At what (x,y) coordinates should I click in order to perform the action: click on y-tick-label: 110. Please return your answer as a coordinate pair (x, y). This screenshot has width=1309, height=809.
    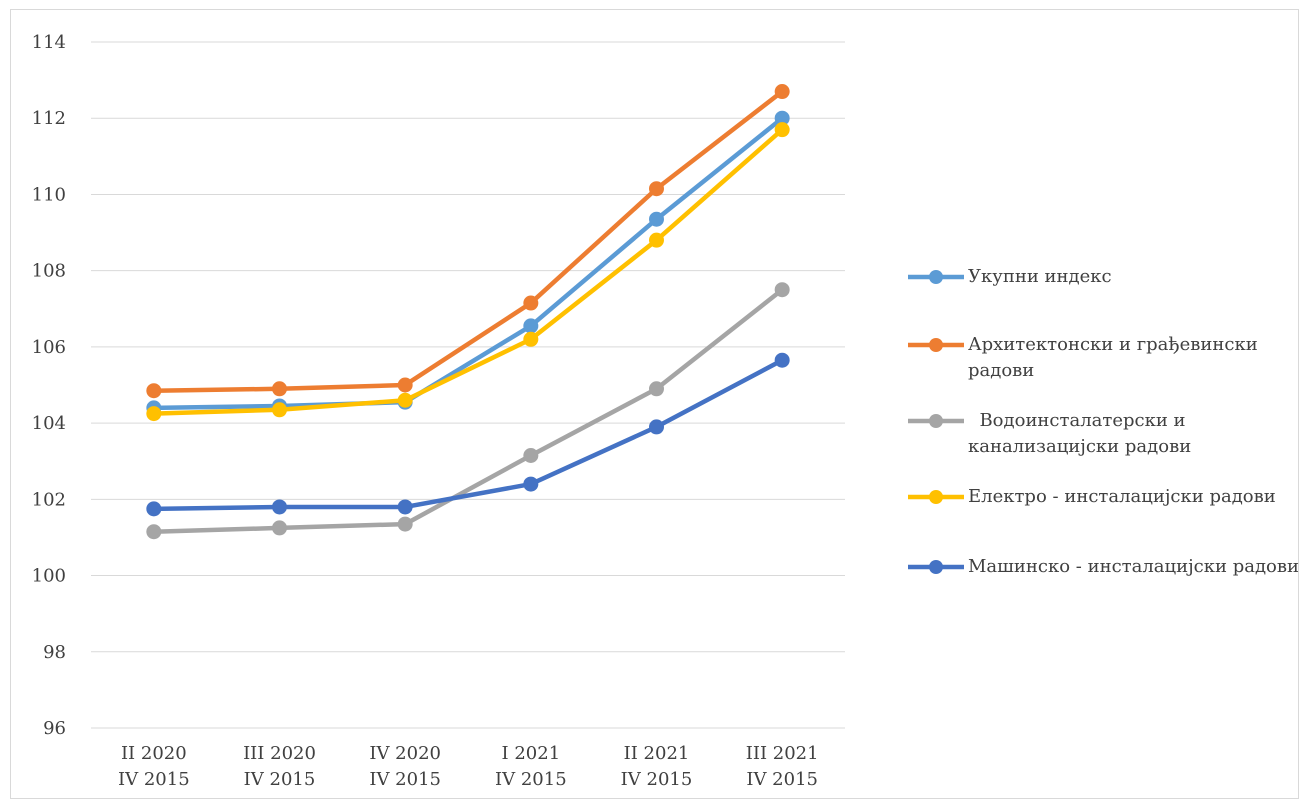
    Looking at the image, I should click on (49, 194).